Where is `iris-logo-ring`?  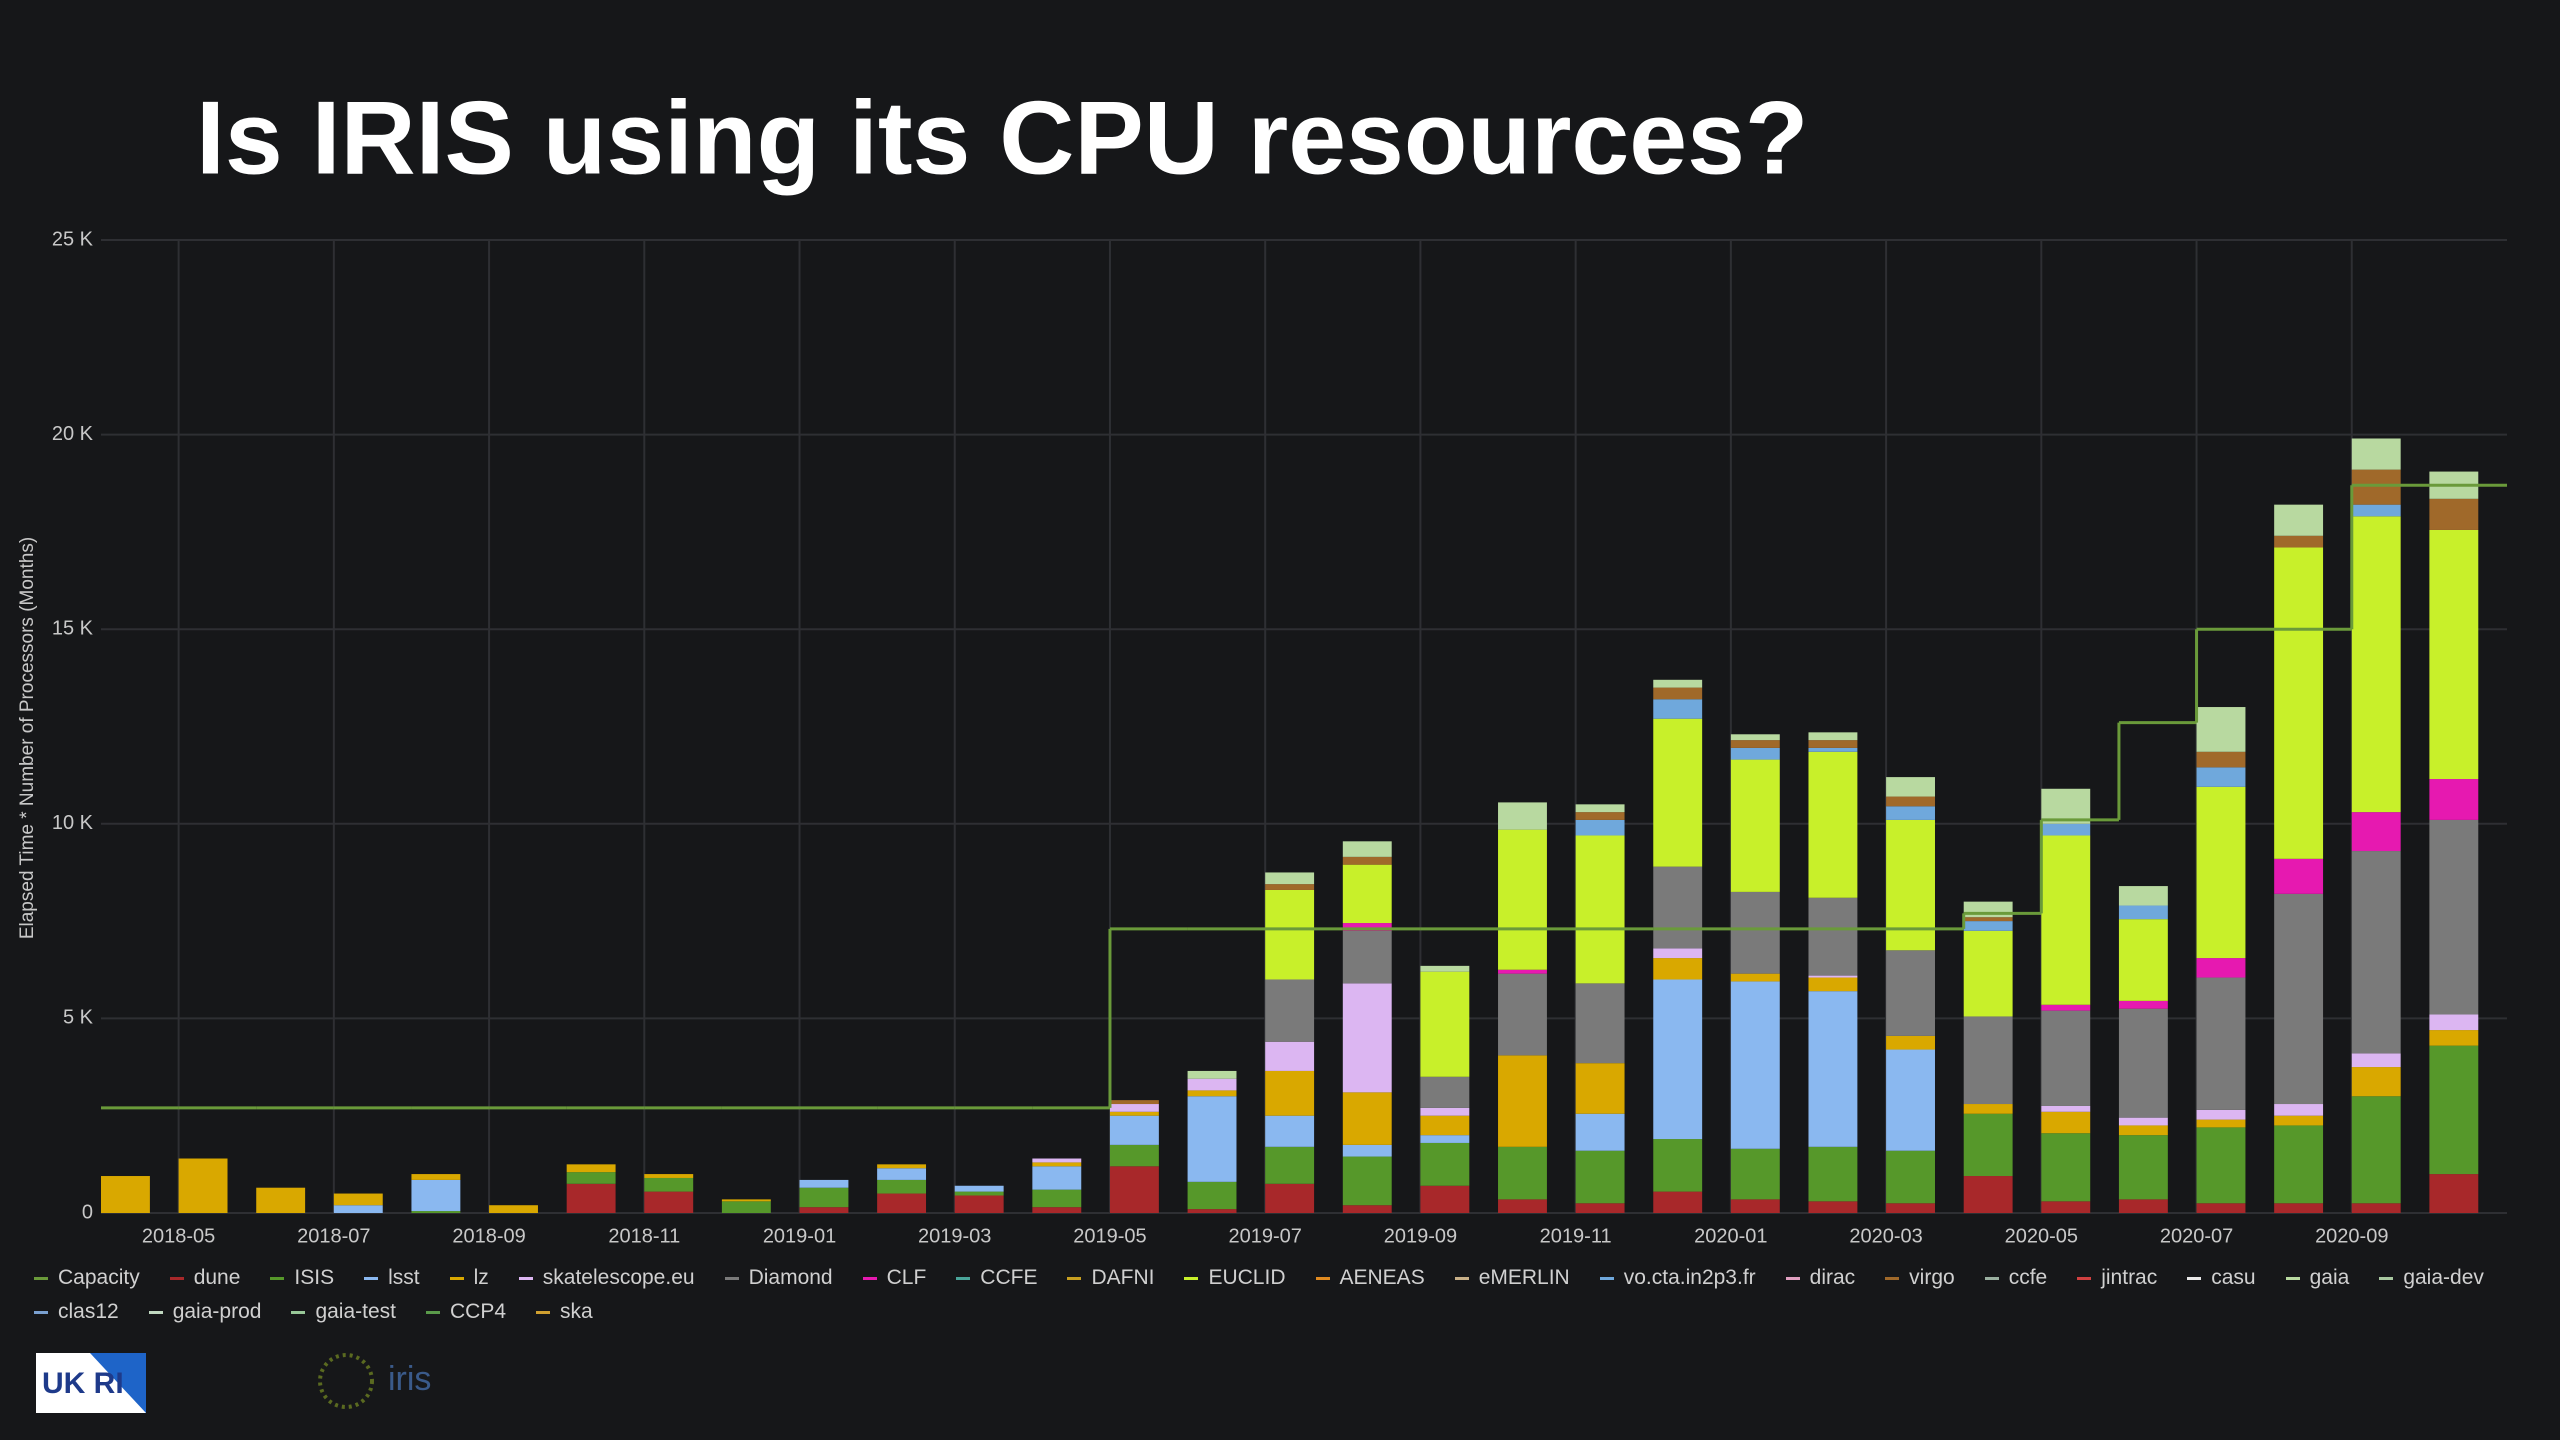 iris-logo-ring is located at coordinates (346, 1381).